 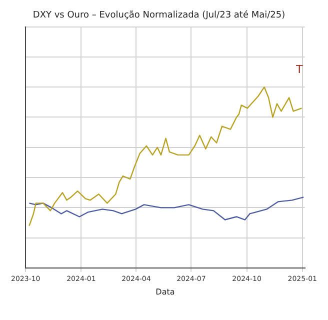 I want to click on x-axis-title: Data, so click(x=165, y=291).